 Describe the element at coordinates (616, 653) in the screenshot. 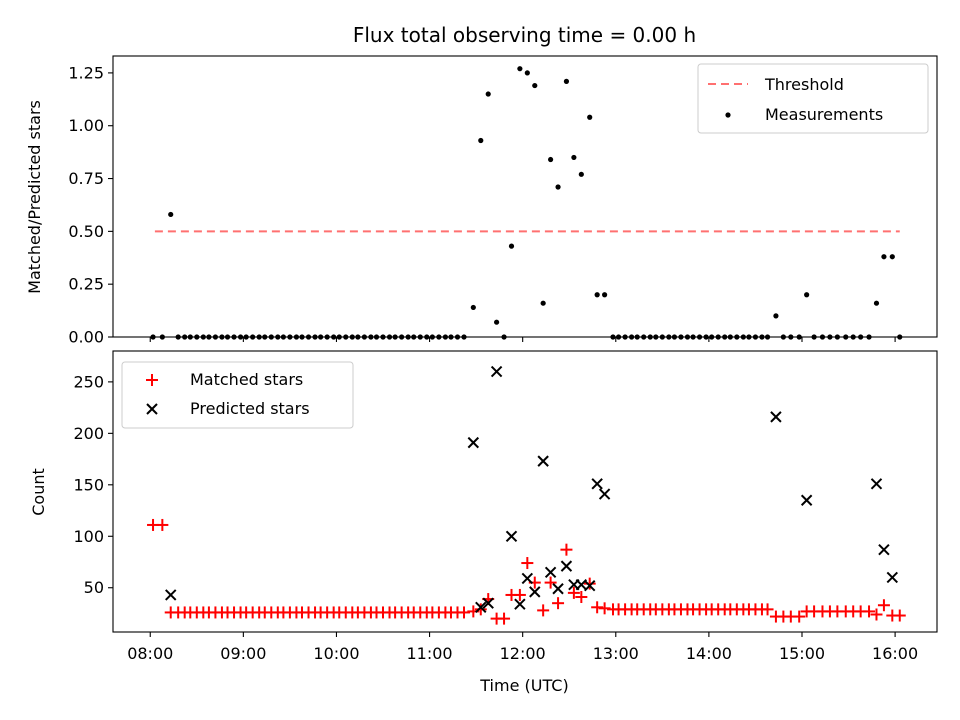

I see `bottom-x-tick-label: 13:00` at that location.